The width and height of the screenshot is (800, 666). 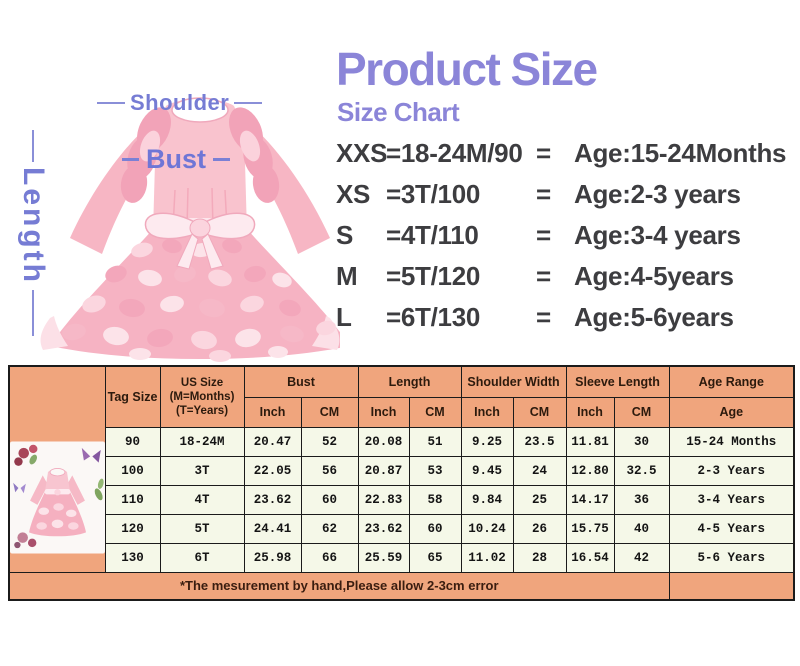 What do you see at coordinates (731, 499) in the screenshot?
I see `table-cell: 3-4 Years` at bounding box center [731, 499].